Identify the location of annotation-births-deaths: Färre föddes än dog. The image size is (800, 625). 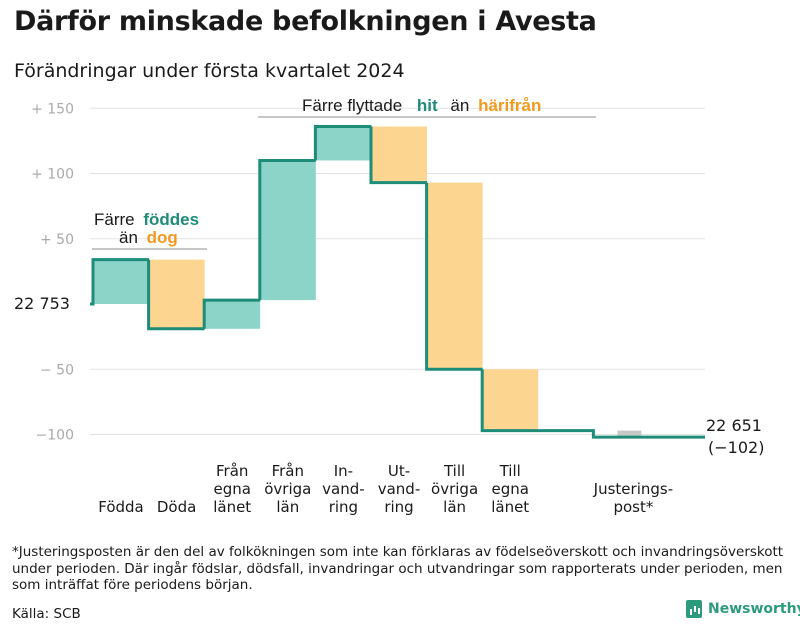
(149, 230).